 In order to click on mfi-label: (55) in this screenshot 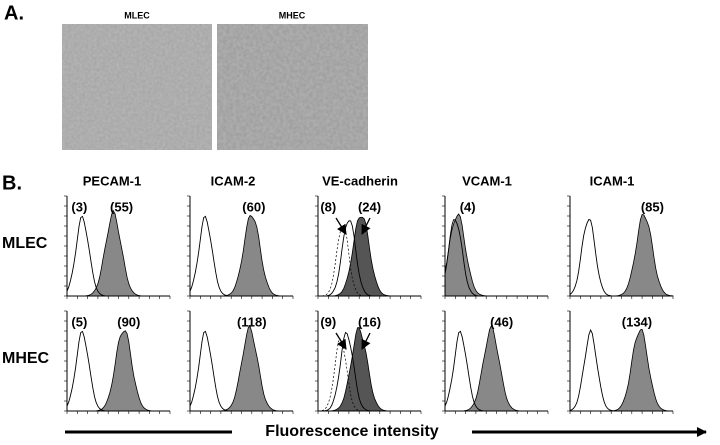, I will do `click(121, 206)`.